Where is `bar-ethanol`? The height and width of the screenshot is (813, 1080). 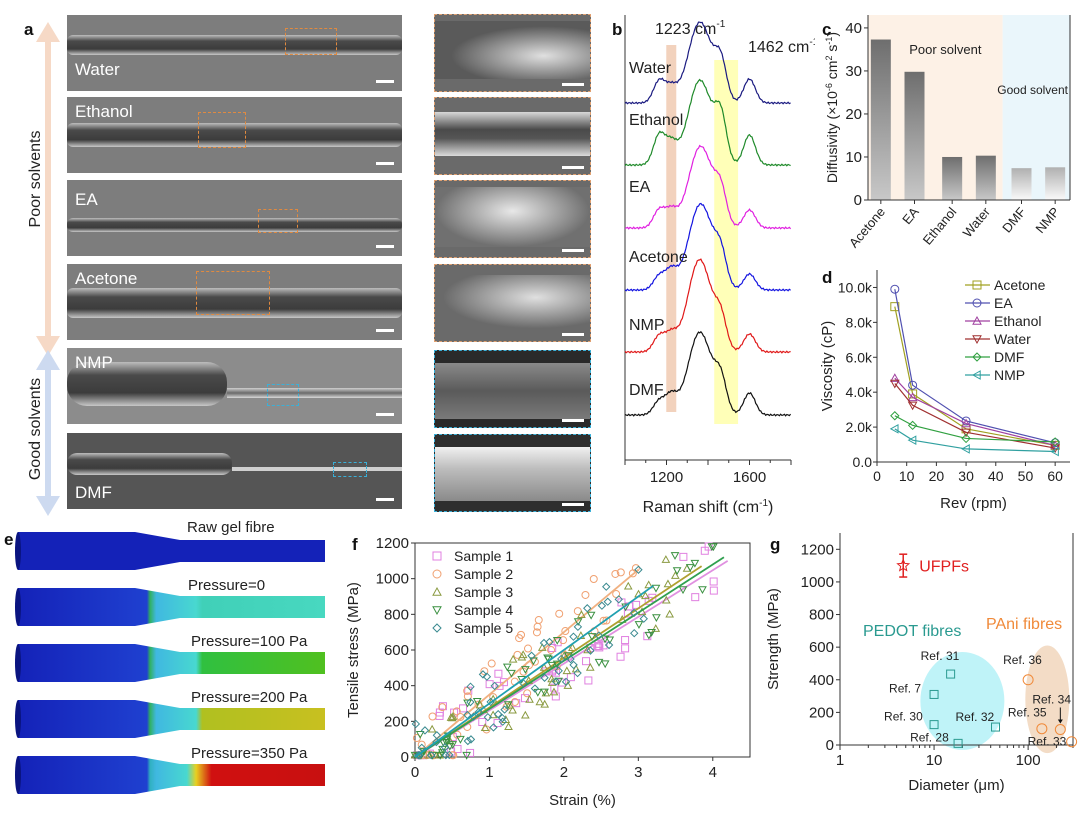 bar-ethanol is located at coordinates (952, 178).